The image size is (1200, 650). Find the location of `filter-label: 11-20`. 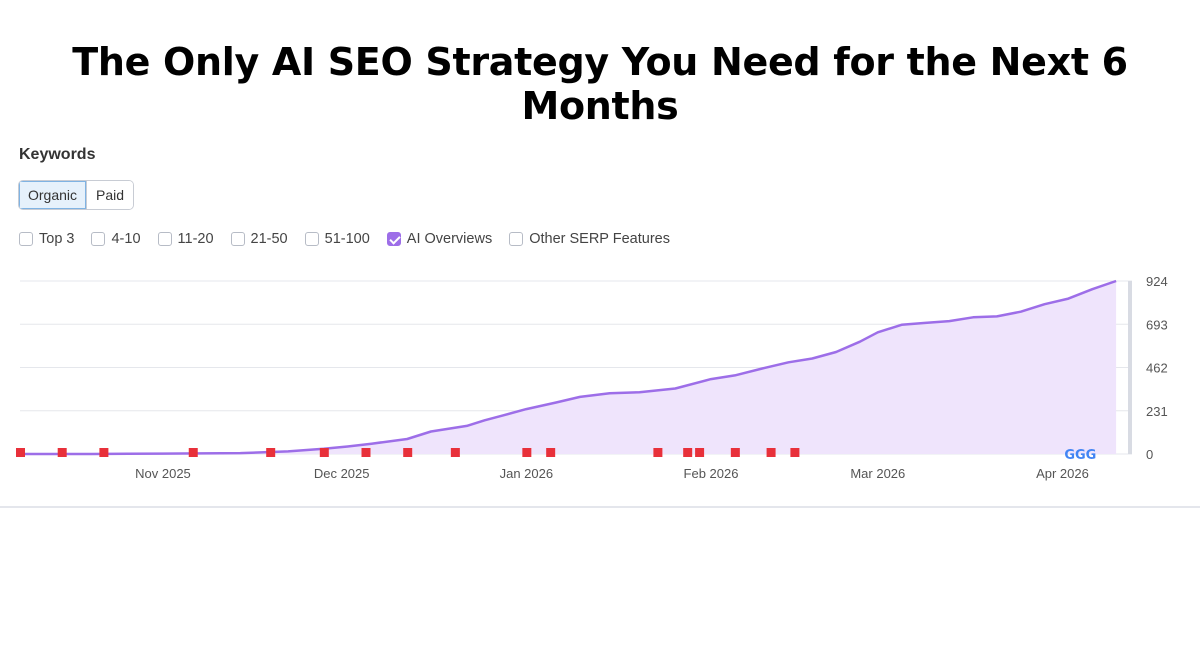

filter-label: 11-20 is located at coordinates (195, 239).